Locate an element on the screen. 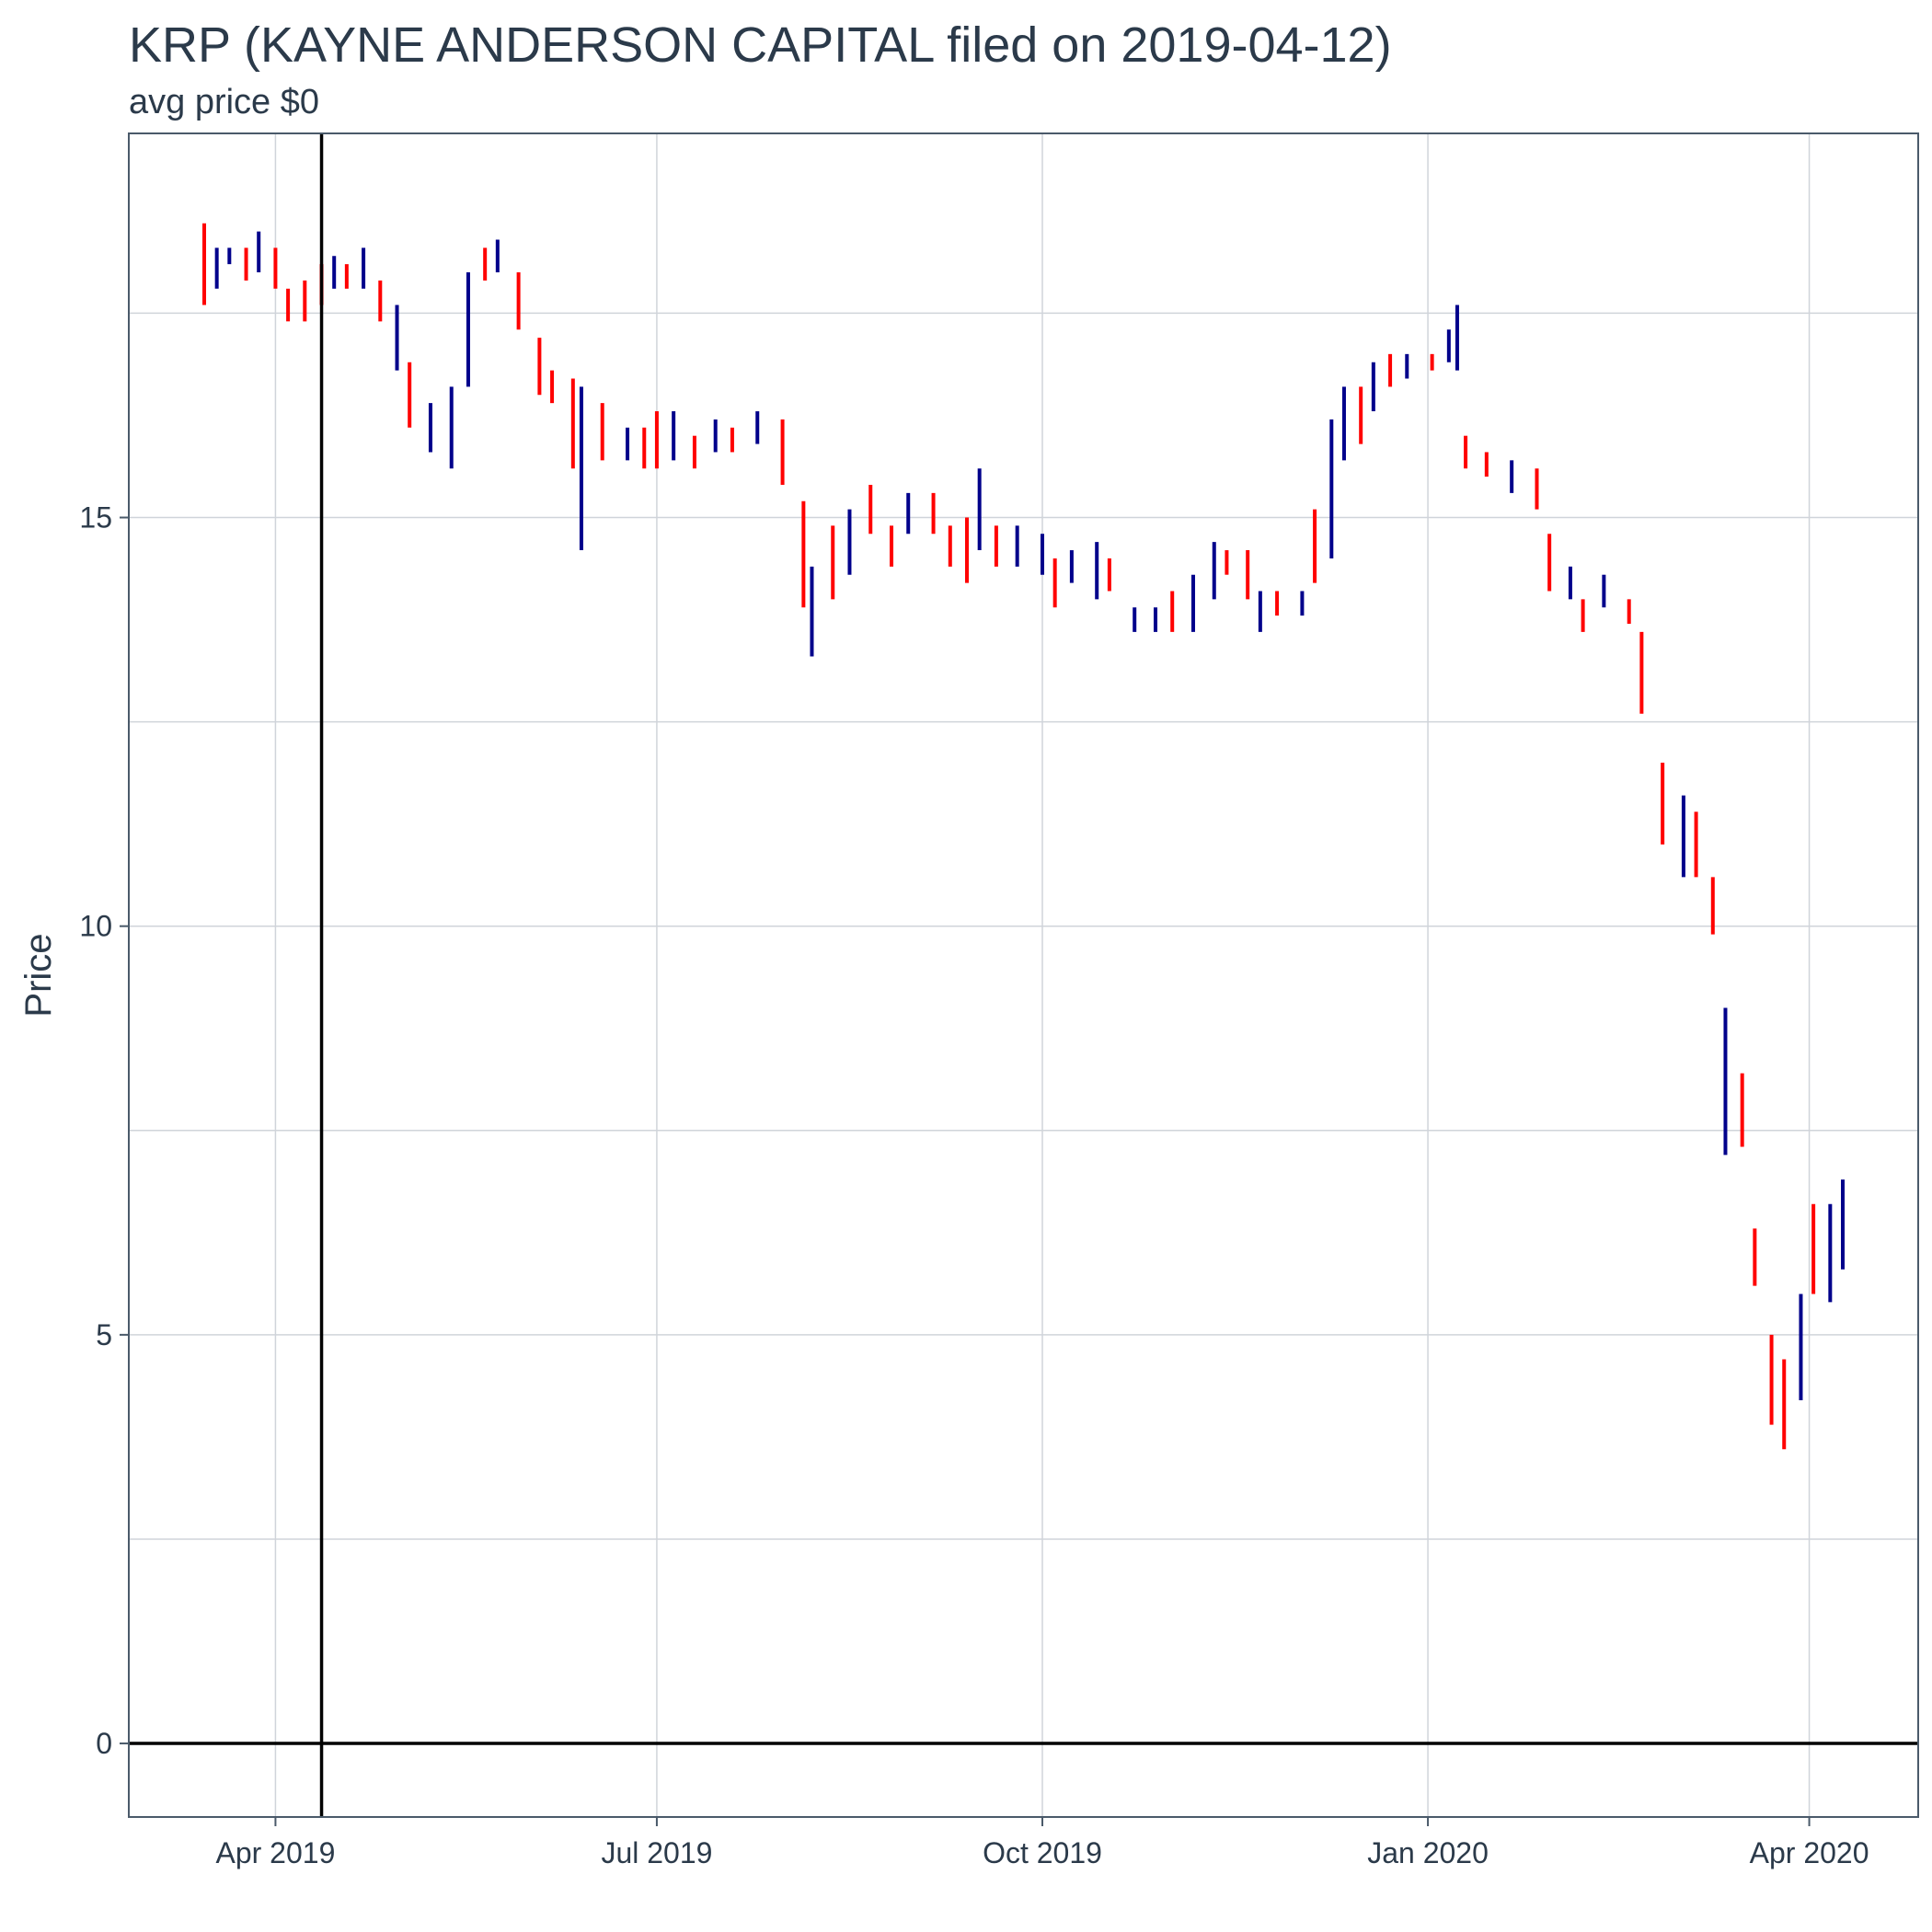  y-tick-label: 0 is located at coordinates (104, 1743).